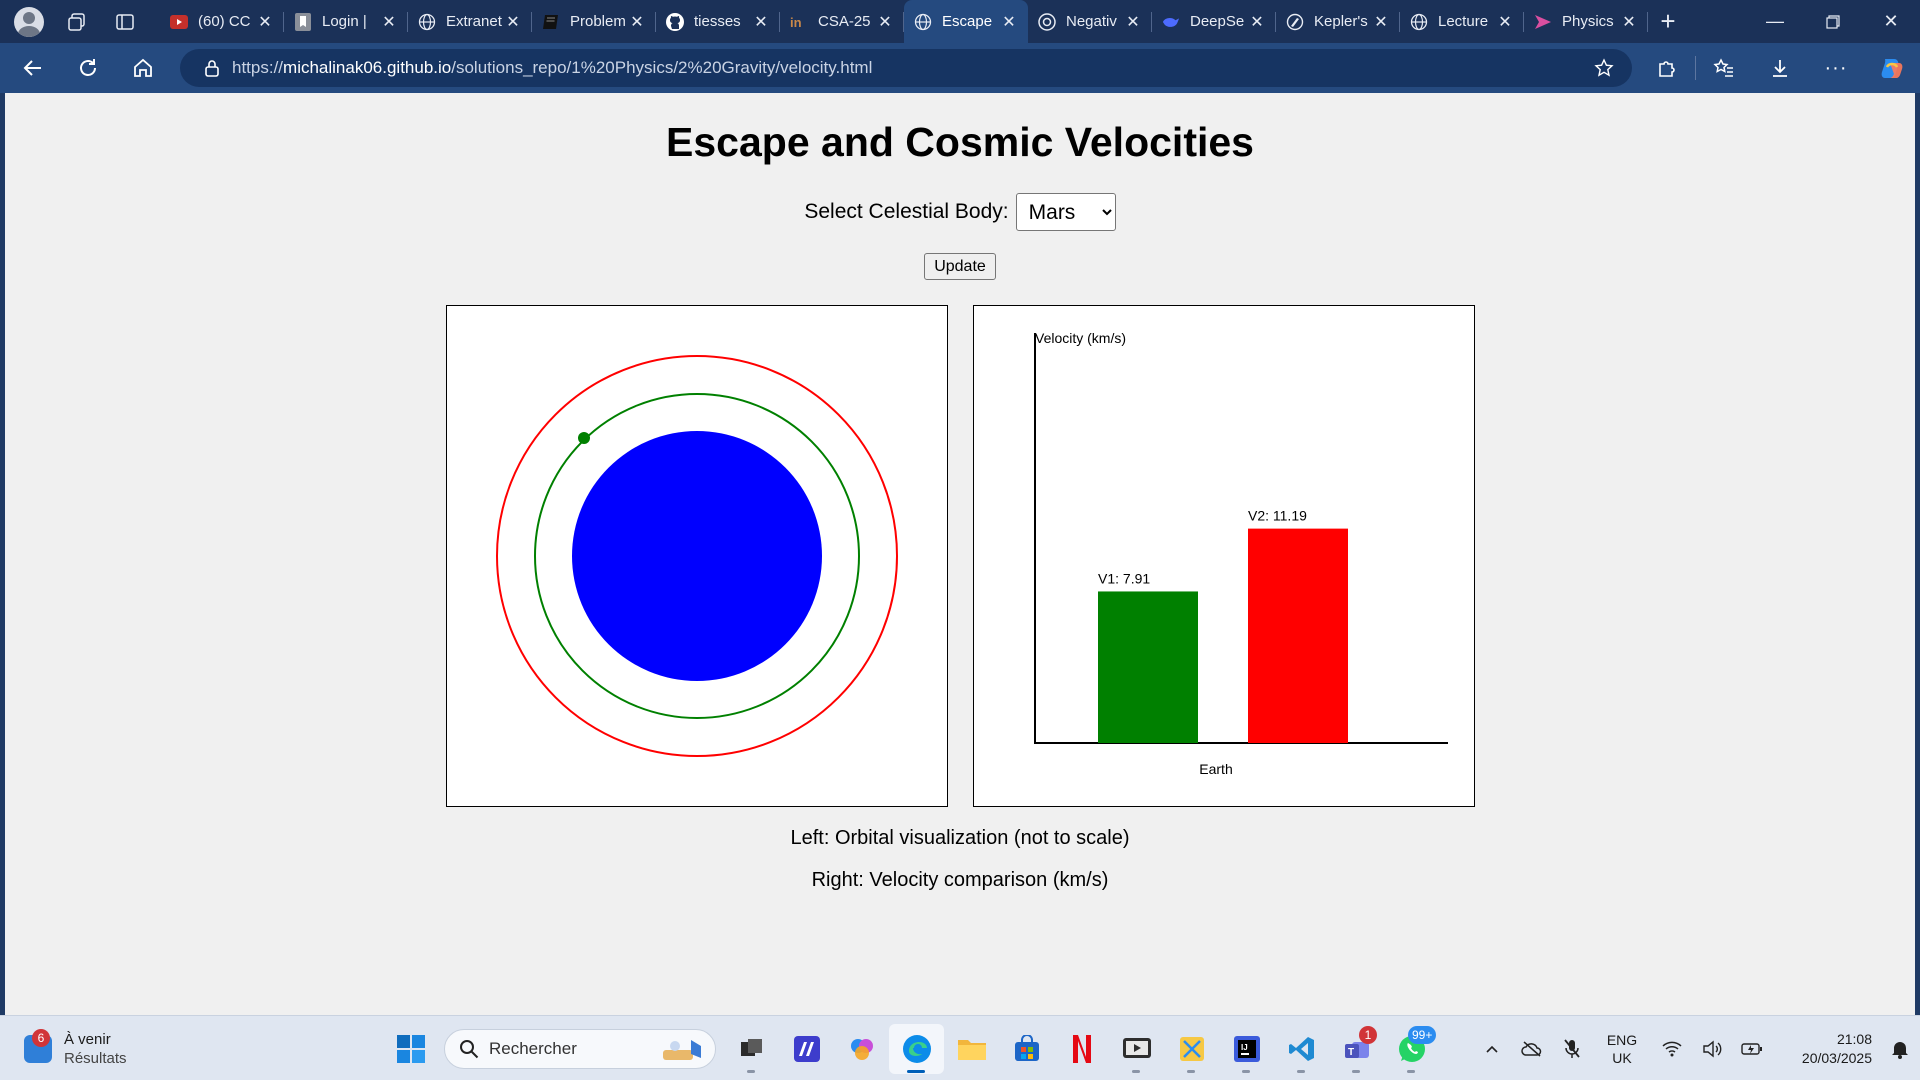 The width and height of the screenshot is (1920, 1080). I want to click on deepseek-icon, so click(1171, 22).